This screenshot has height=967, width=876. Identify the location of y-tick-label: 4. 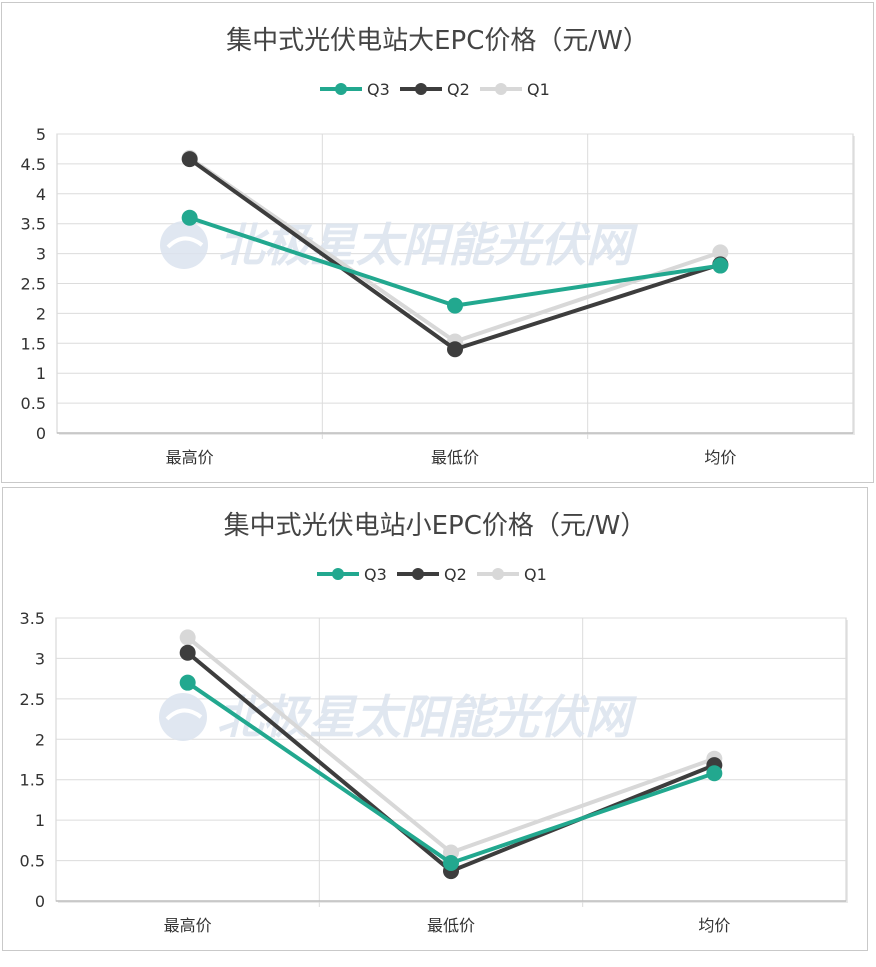
(41, 194).